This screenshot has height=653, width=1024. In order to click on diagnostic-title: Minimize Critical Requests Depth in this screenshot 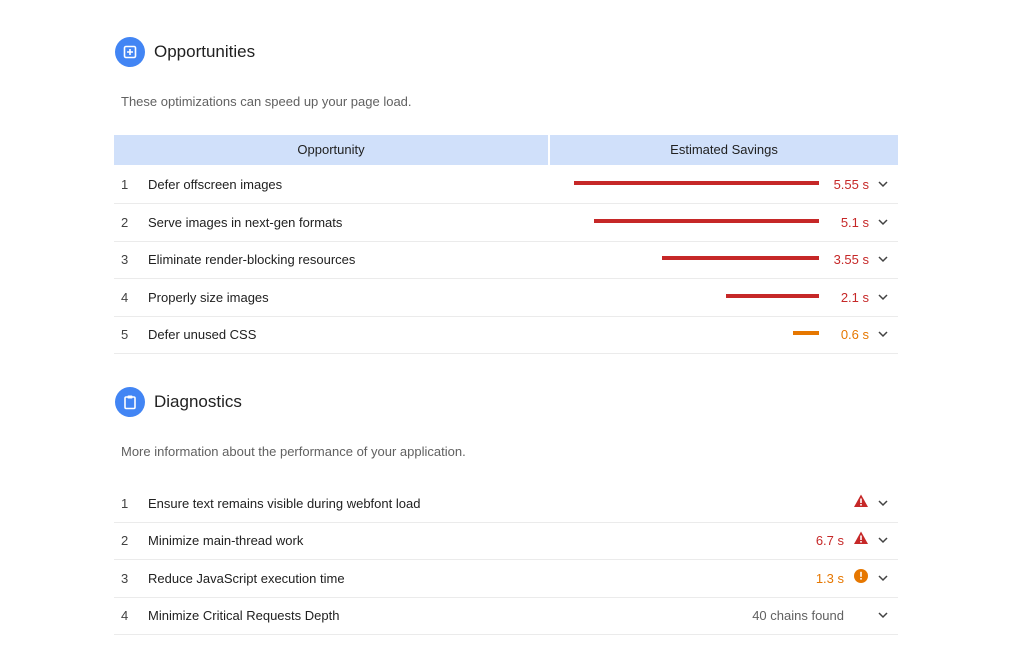, I will do `click(244, 615)`.